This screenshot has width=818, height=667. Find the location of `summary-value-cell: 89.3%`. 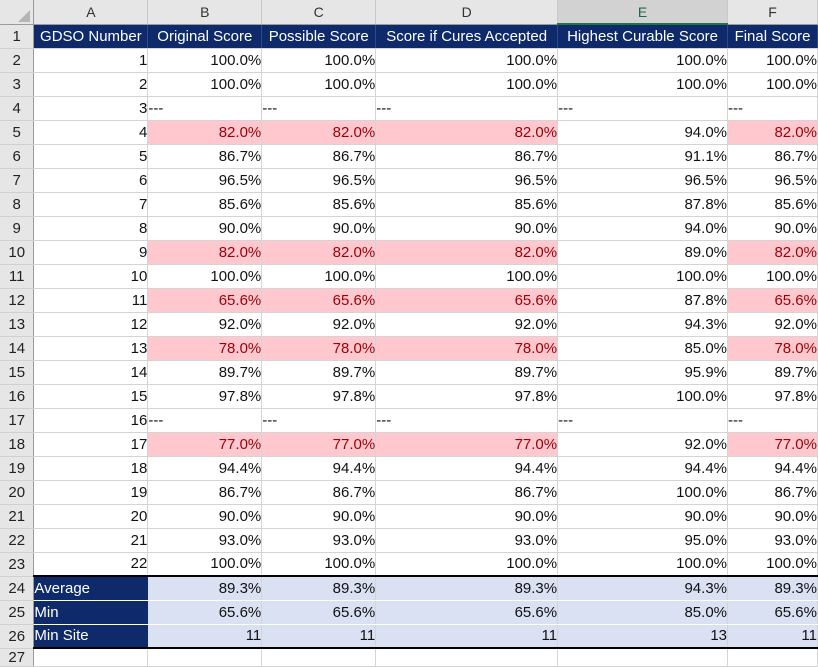

summary-value-cell: 89.3% is located at coordinates (467, 588).